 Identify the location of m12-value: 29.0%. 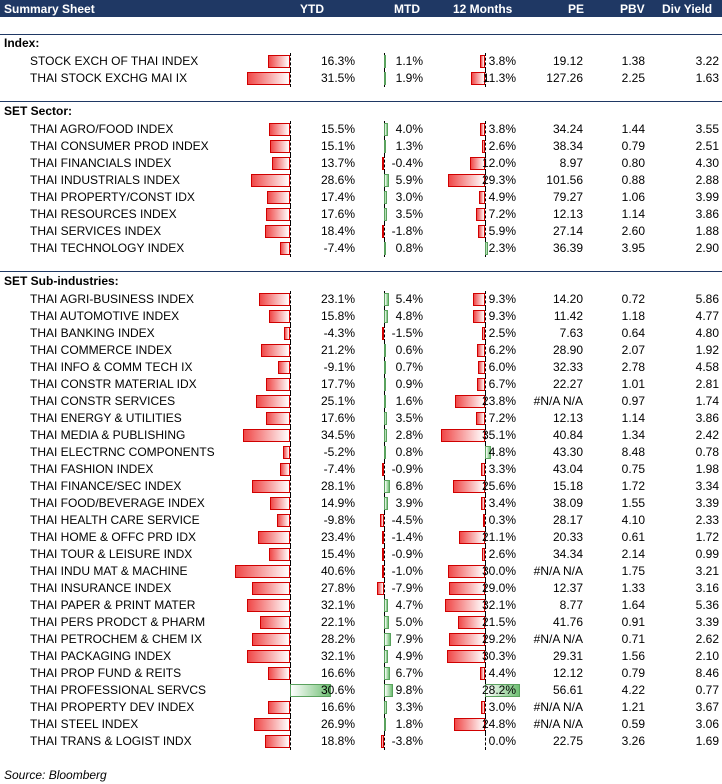
(498, 588).